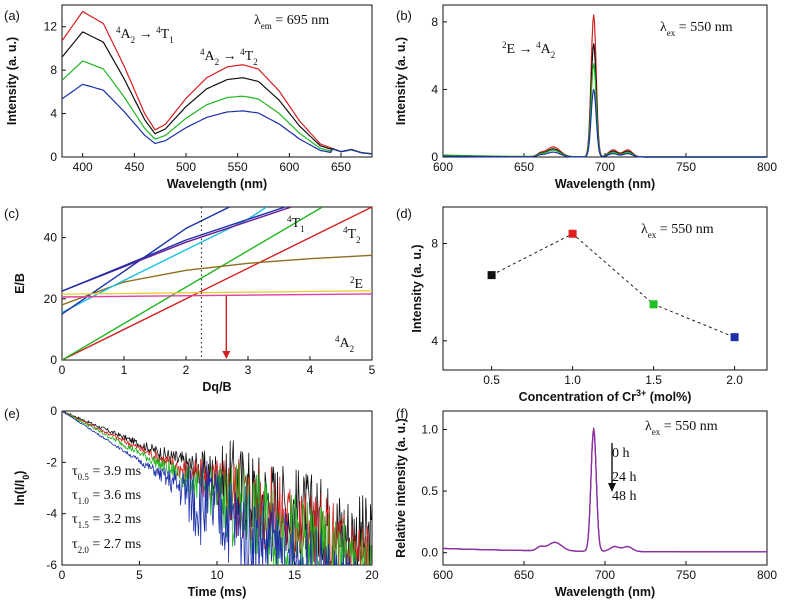 This screenshot has width=789, height=609. What do you see at coordinates (352, 235) in the screenshot?
I see `label-4T2: 4T2` at bounding box center [352, 235].